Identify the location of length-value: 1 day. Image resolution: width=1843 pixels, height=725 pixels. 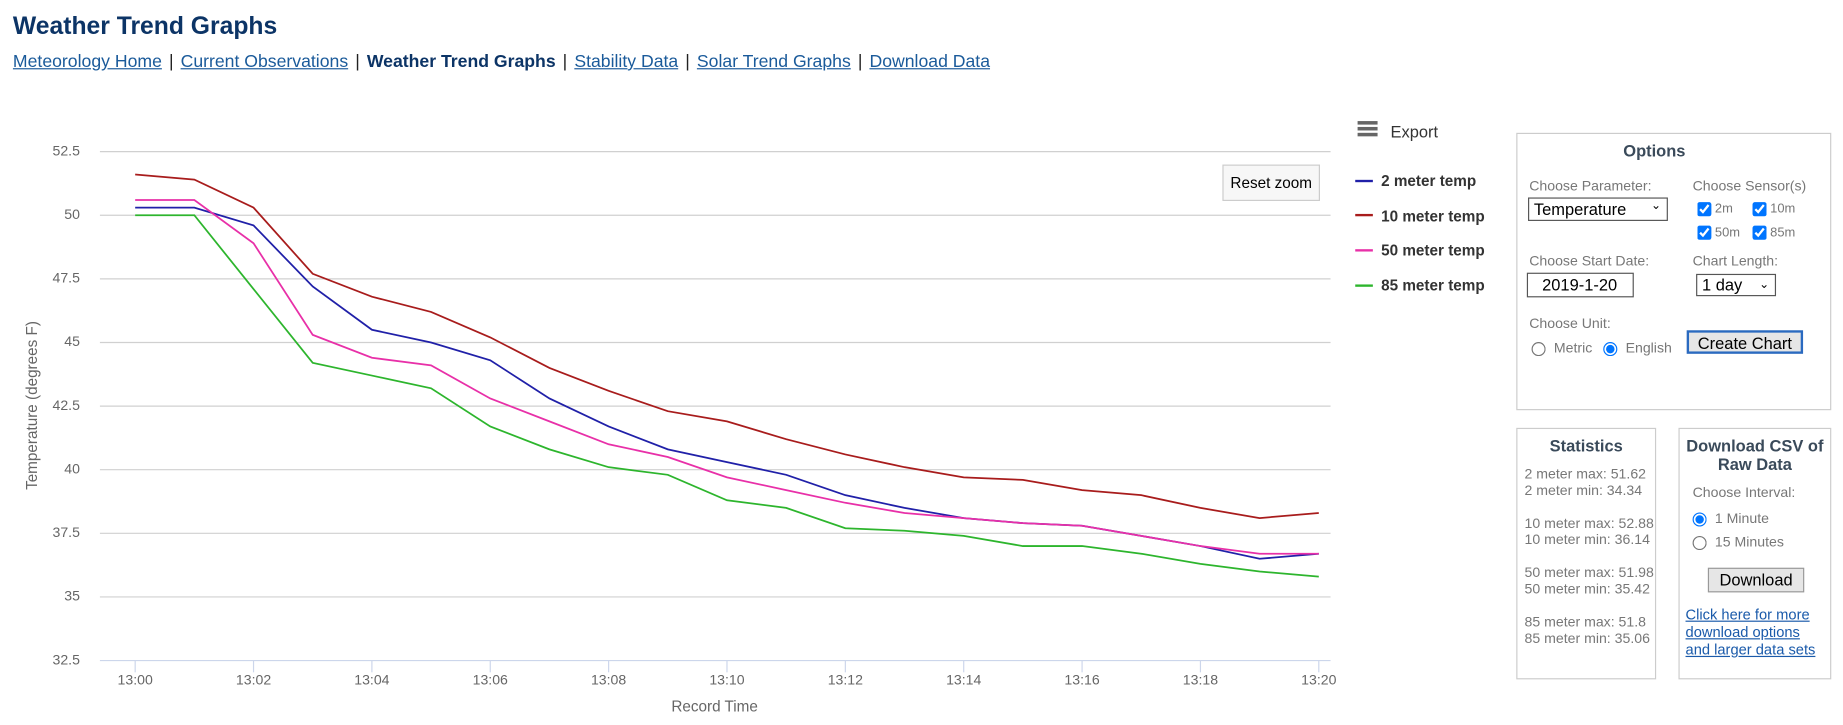
(1722, 284).